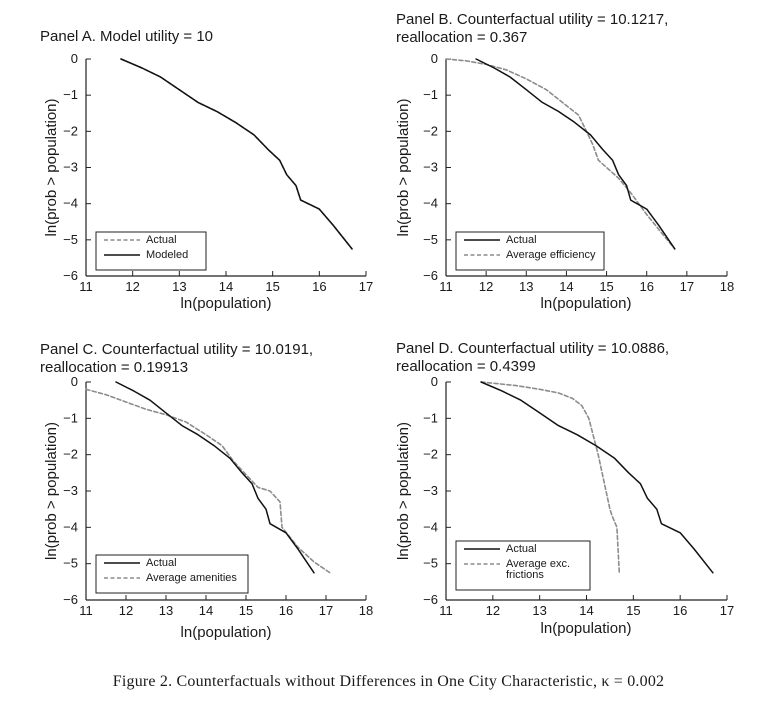 The image size is (777, 710). I want to click on series-line-average-amenities, so click(208, 481).